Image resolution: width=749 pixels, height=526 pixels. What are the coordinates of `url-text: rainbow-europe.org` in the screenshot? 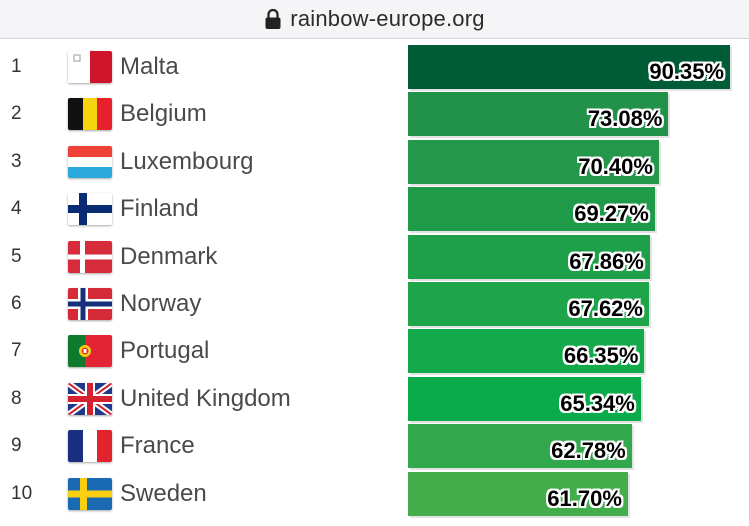 It's located at (387, 18).